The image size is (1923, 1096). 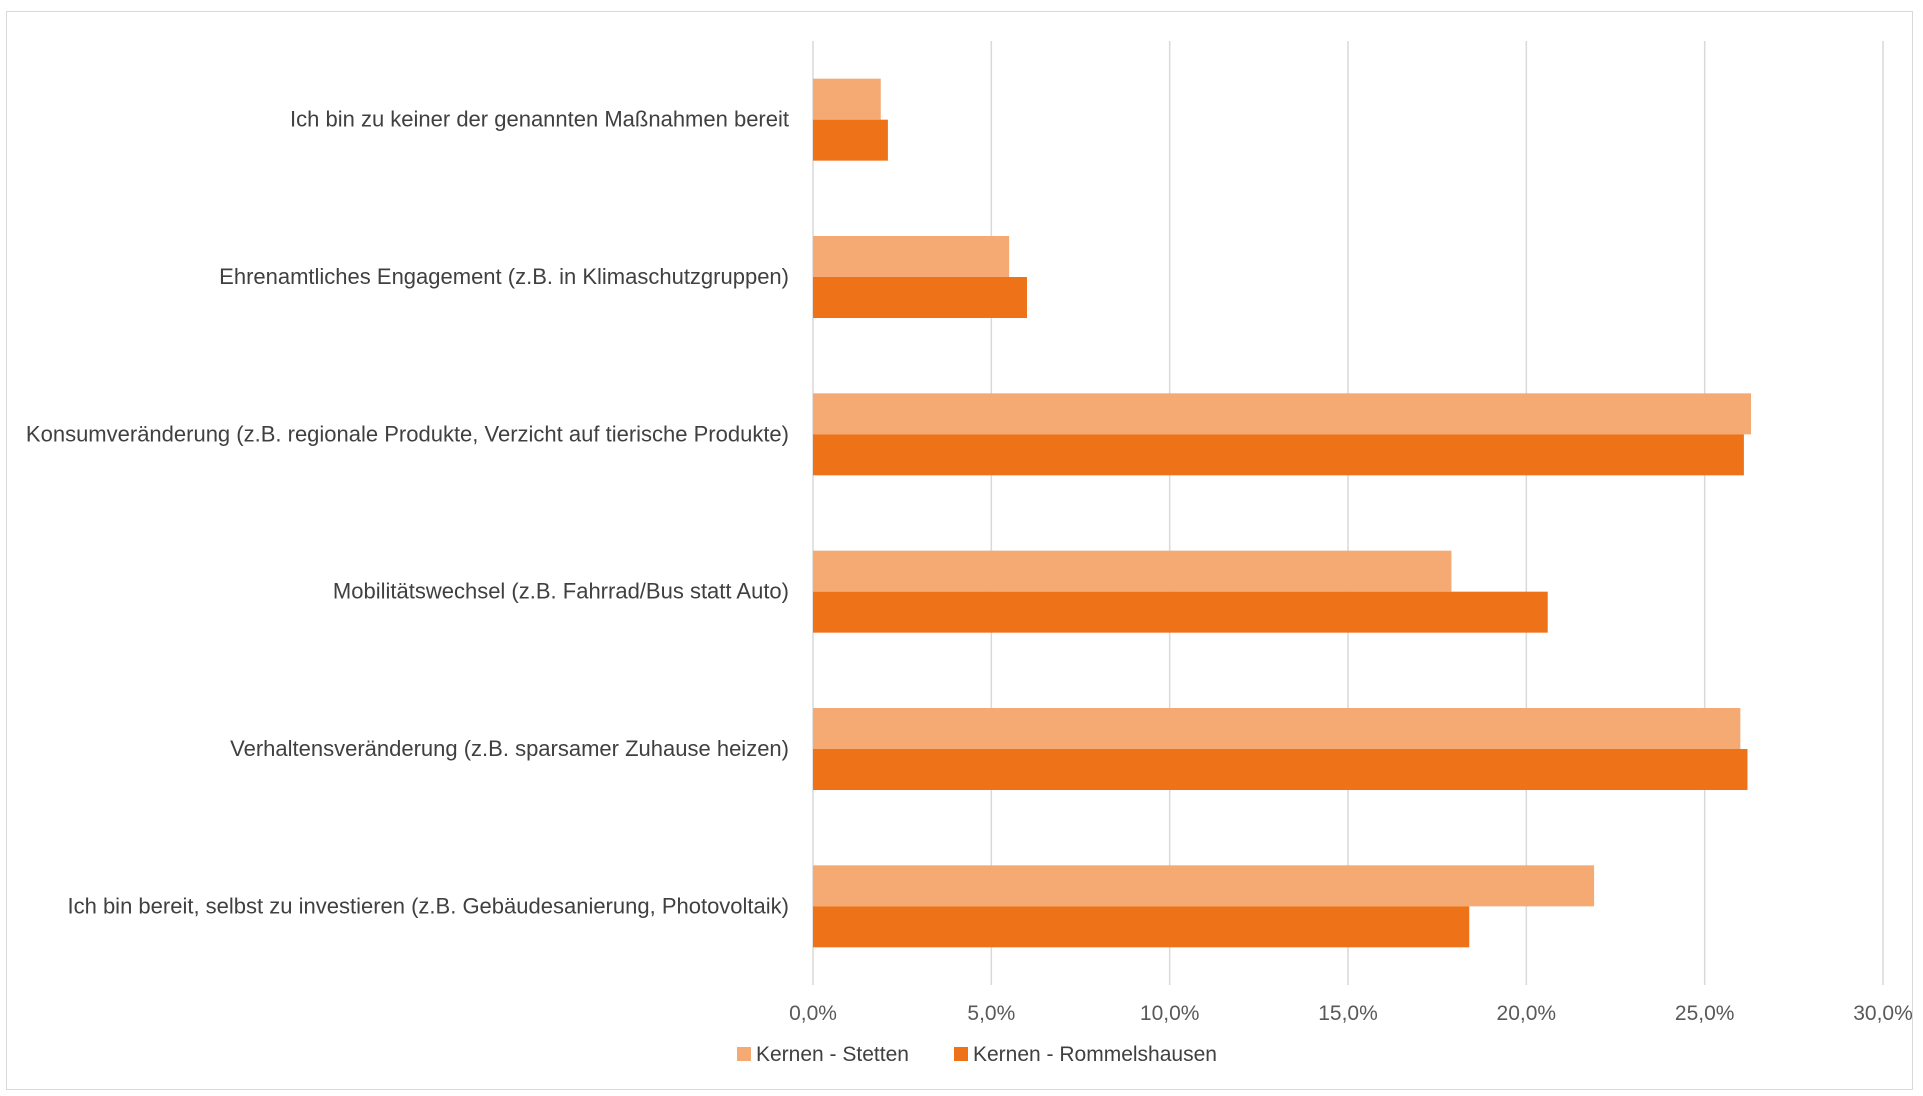 I want to click on x-tick-label: 10,0%, so click(x=1170, y=1013).